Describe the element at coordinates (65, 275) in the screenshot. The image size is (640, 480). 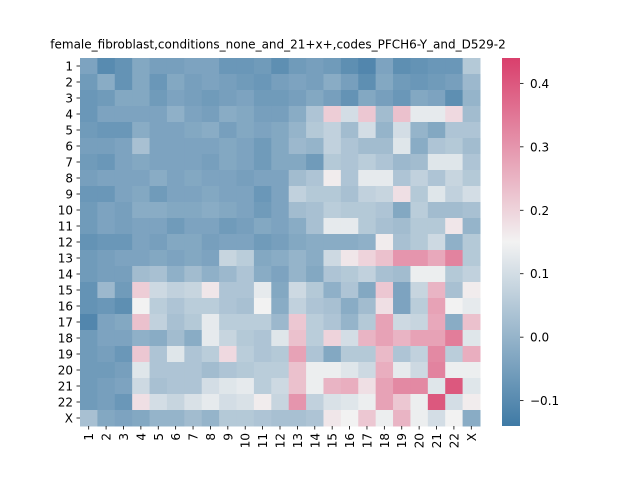
I see `y-tick-label-14: 14` at that location.